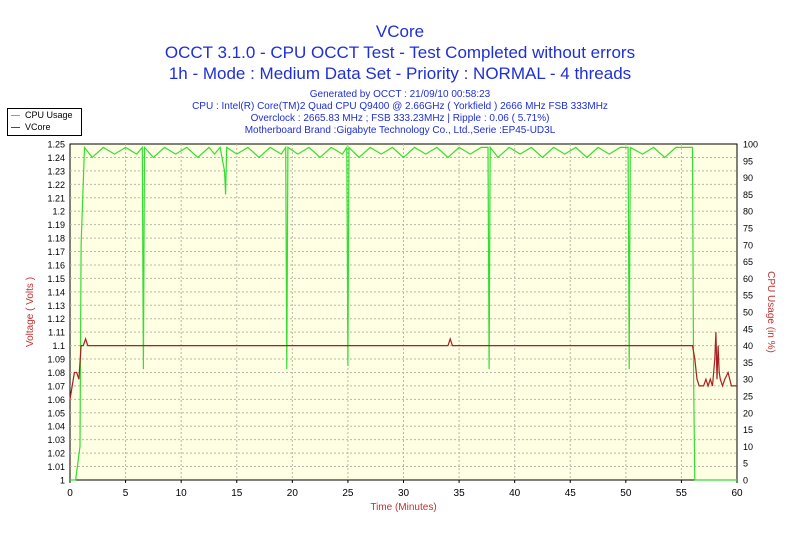  What do you see at coordinates (70, 493) in the screenshot?
I see `x-tick-label: 0` at bounding box center [70, 493].